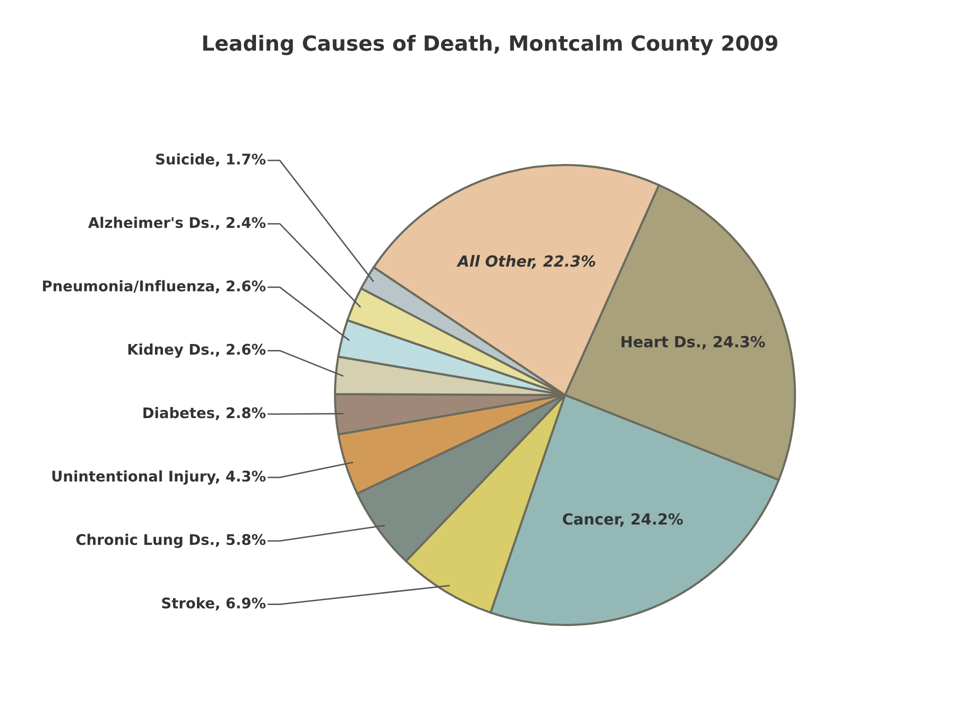  I want to click on slice-label: Heart Ds., 24.3%, so click(694, 343).